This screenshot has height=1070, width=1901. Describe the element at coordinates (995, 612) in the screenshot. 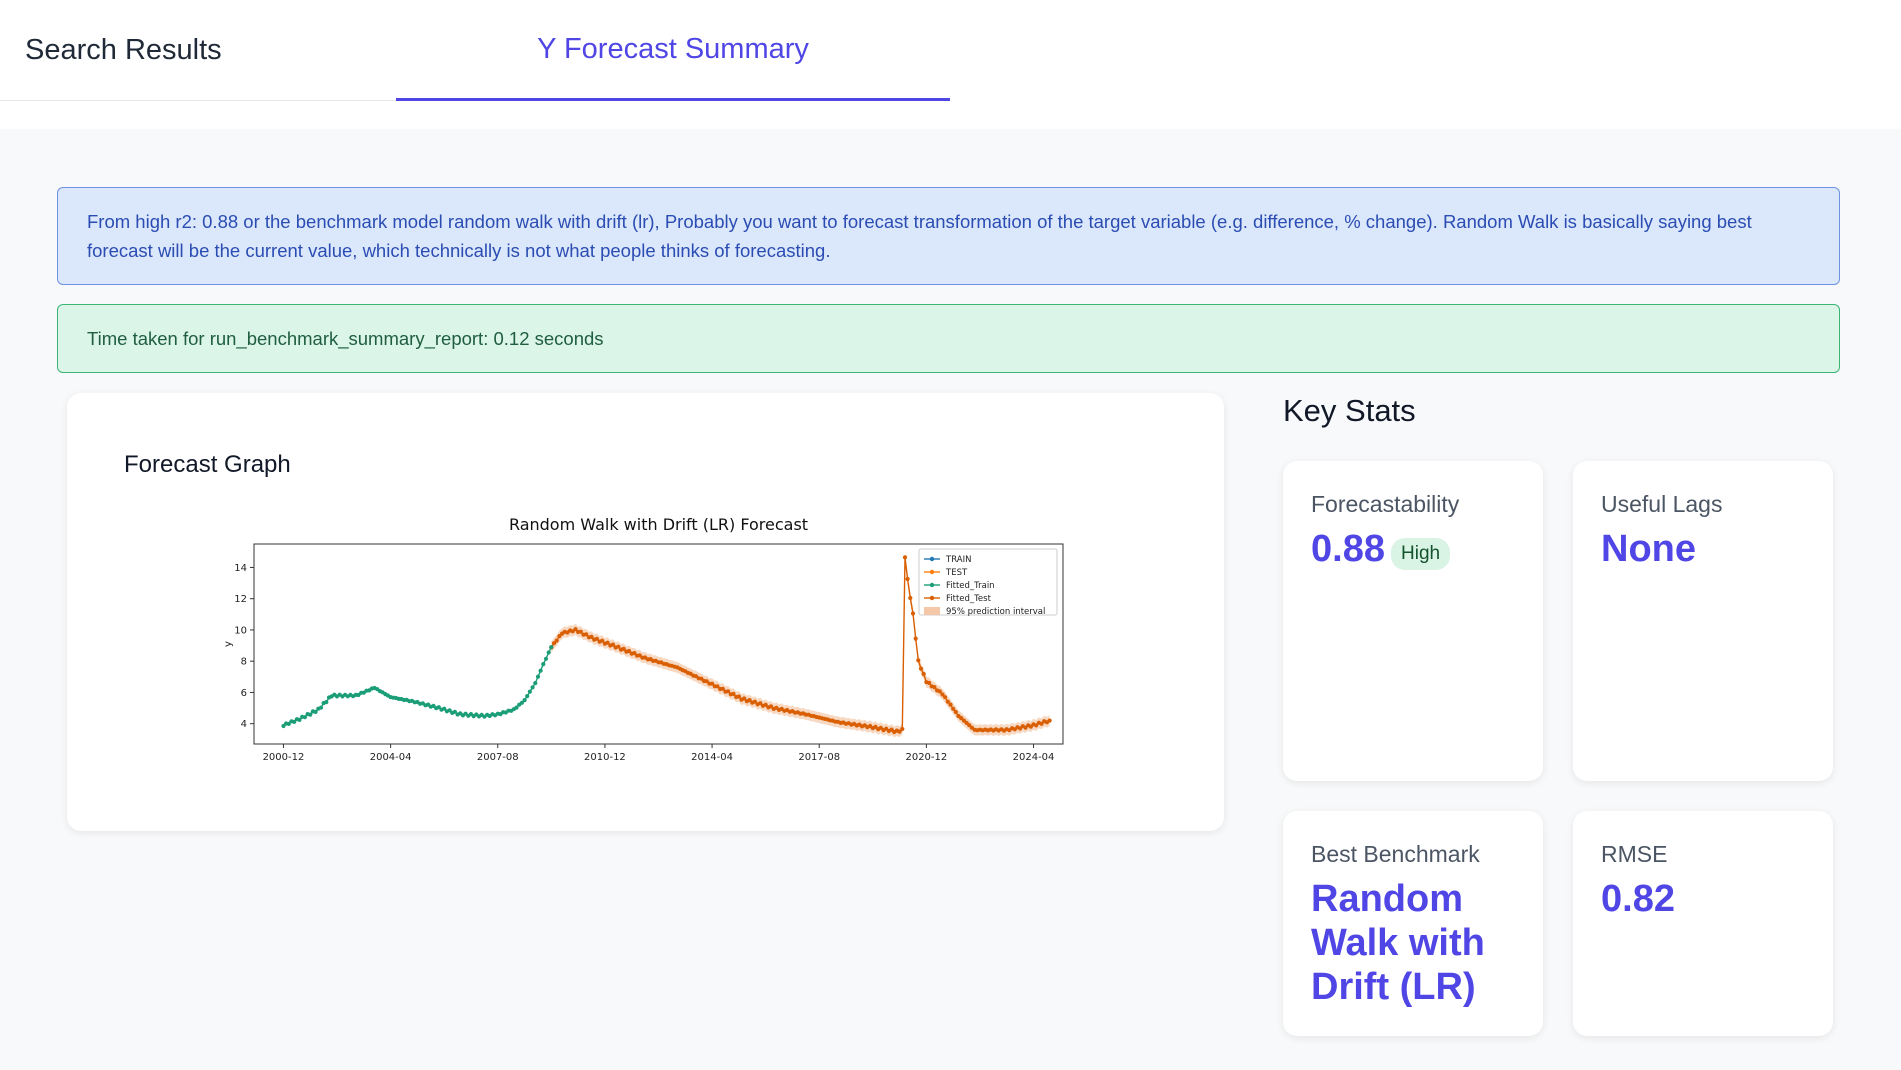

I see `legend-label: 95% prediction interval` at that location.